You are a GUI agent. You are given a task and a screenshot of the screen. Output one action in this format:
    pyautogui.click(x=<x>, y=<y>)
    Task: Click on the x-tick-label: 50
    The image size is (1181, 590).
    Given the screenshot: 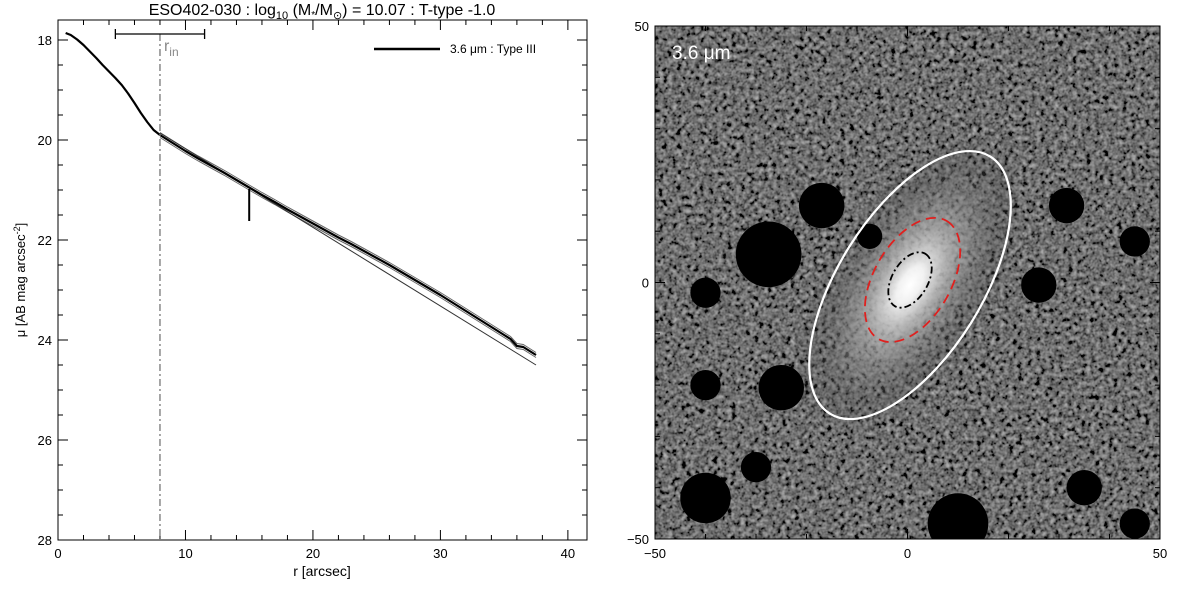 What is the action you would take?
    pyautogui.click(x=1160, y=553)
    